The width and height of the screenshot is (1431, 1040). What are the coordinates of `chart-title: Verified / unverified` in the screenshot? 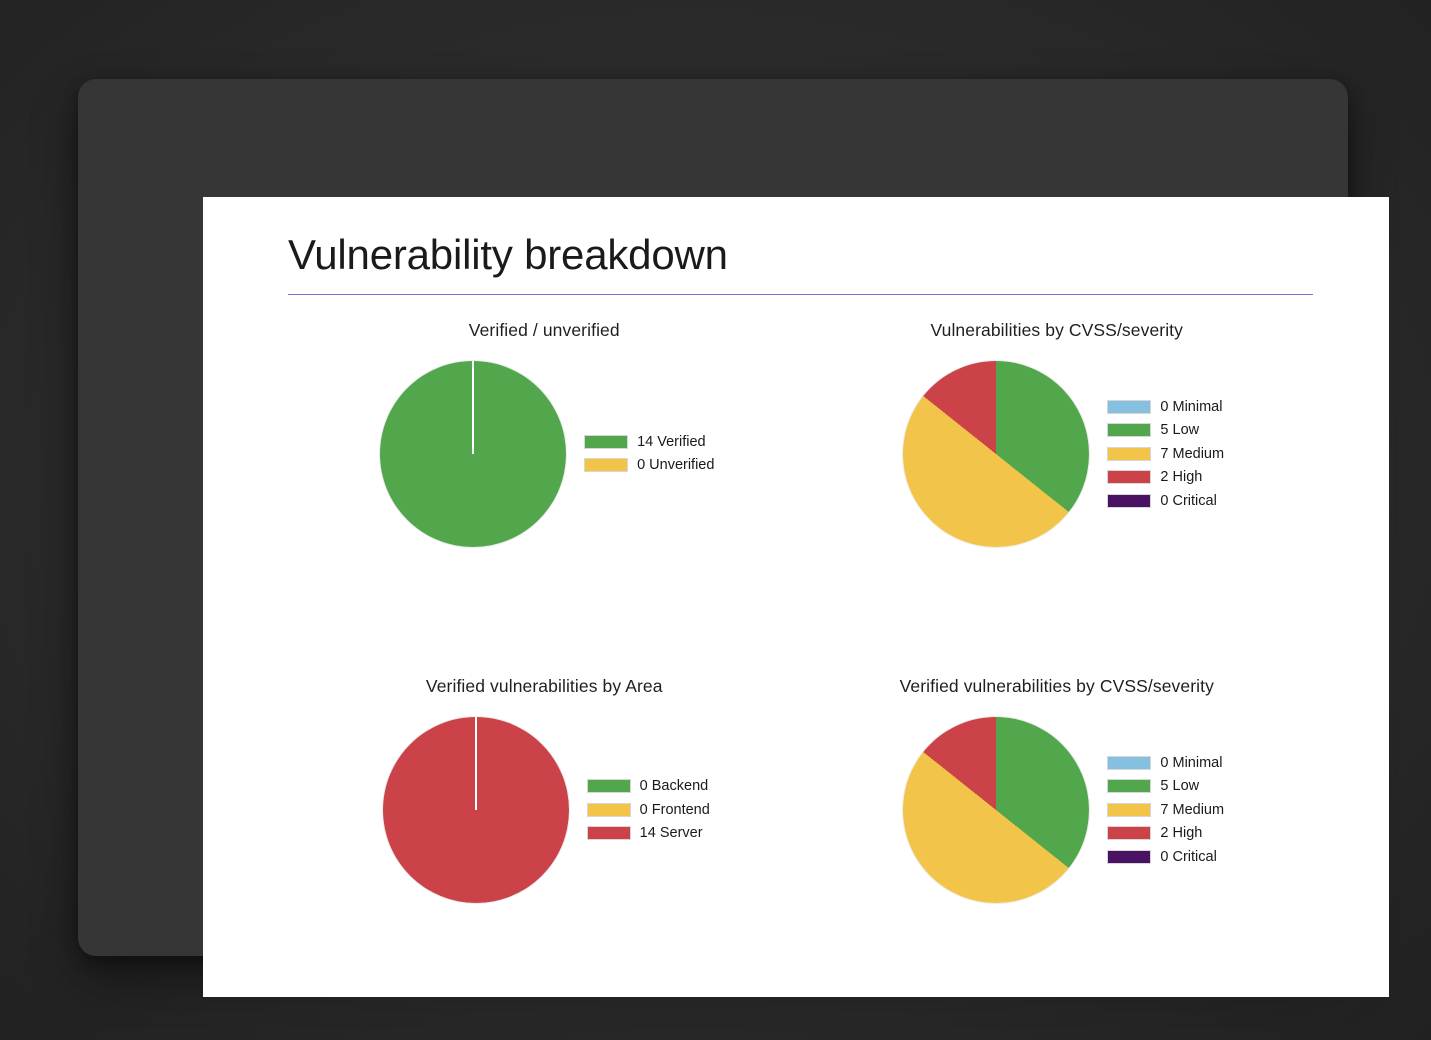 It's located at (544, 329).